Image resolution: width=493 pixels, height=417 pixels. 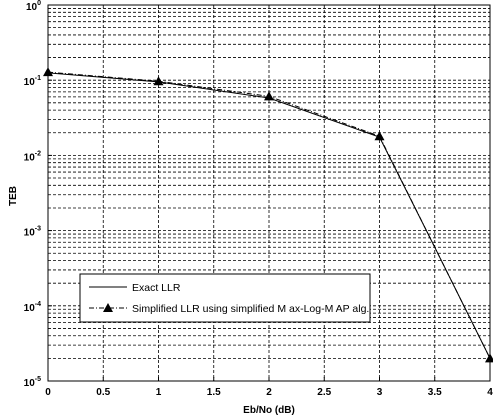 I want to click on x-tick-label: 1, so click(x=159, y=392).